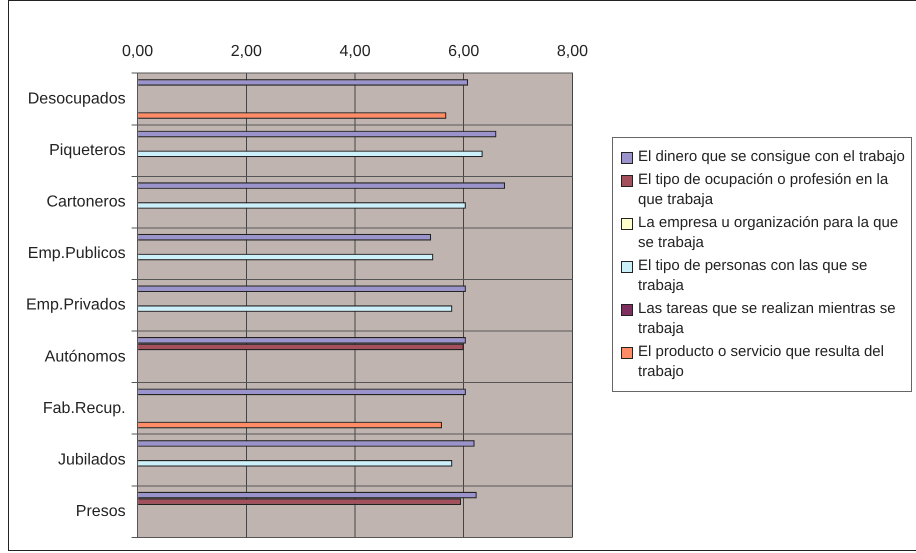  Describe the element at coordinates (572, 51) in the screenshot. I see `x-tick-label: 8,00` at that location.